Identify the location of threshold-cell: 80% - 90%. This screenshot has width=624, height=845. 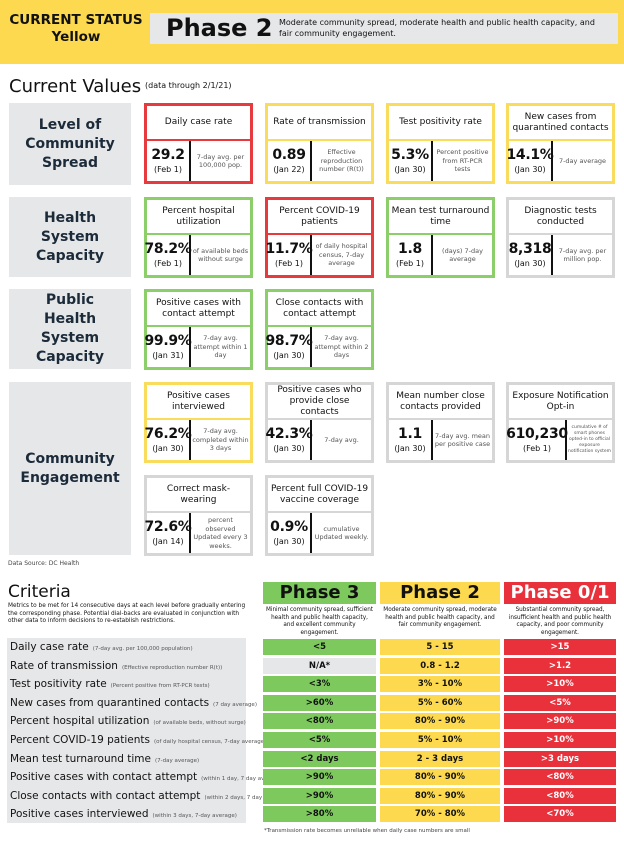
(440, 777).